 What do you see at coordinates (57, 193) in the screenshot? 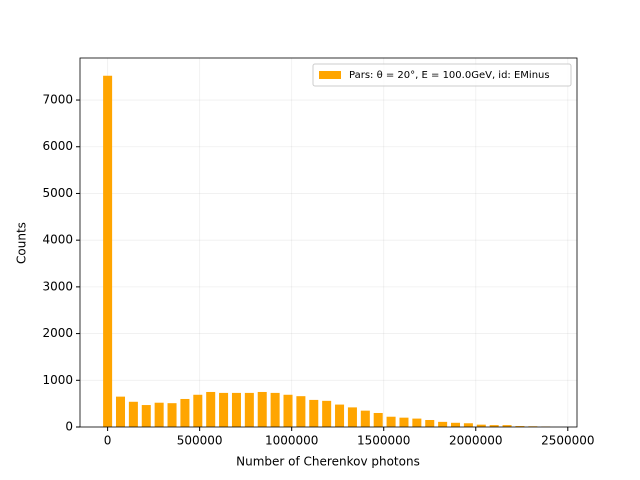
I see `y-tick-label: 5000` at bounding box center [57, 193].